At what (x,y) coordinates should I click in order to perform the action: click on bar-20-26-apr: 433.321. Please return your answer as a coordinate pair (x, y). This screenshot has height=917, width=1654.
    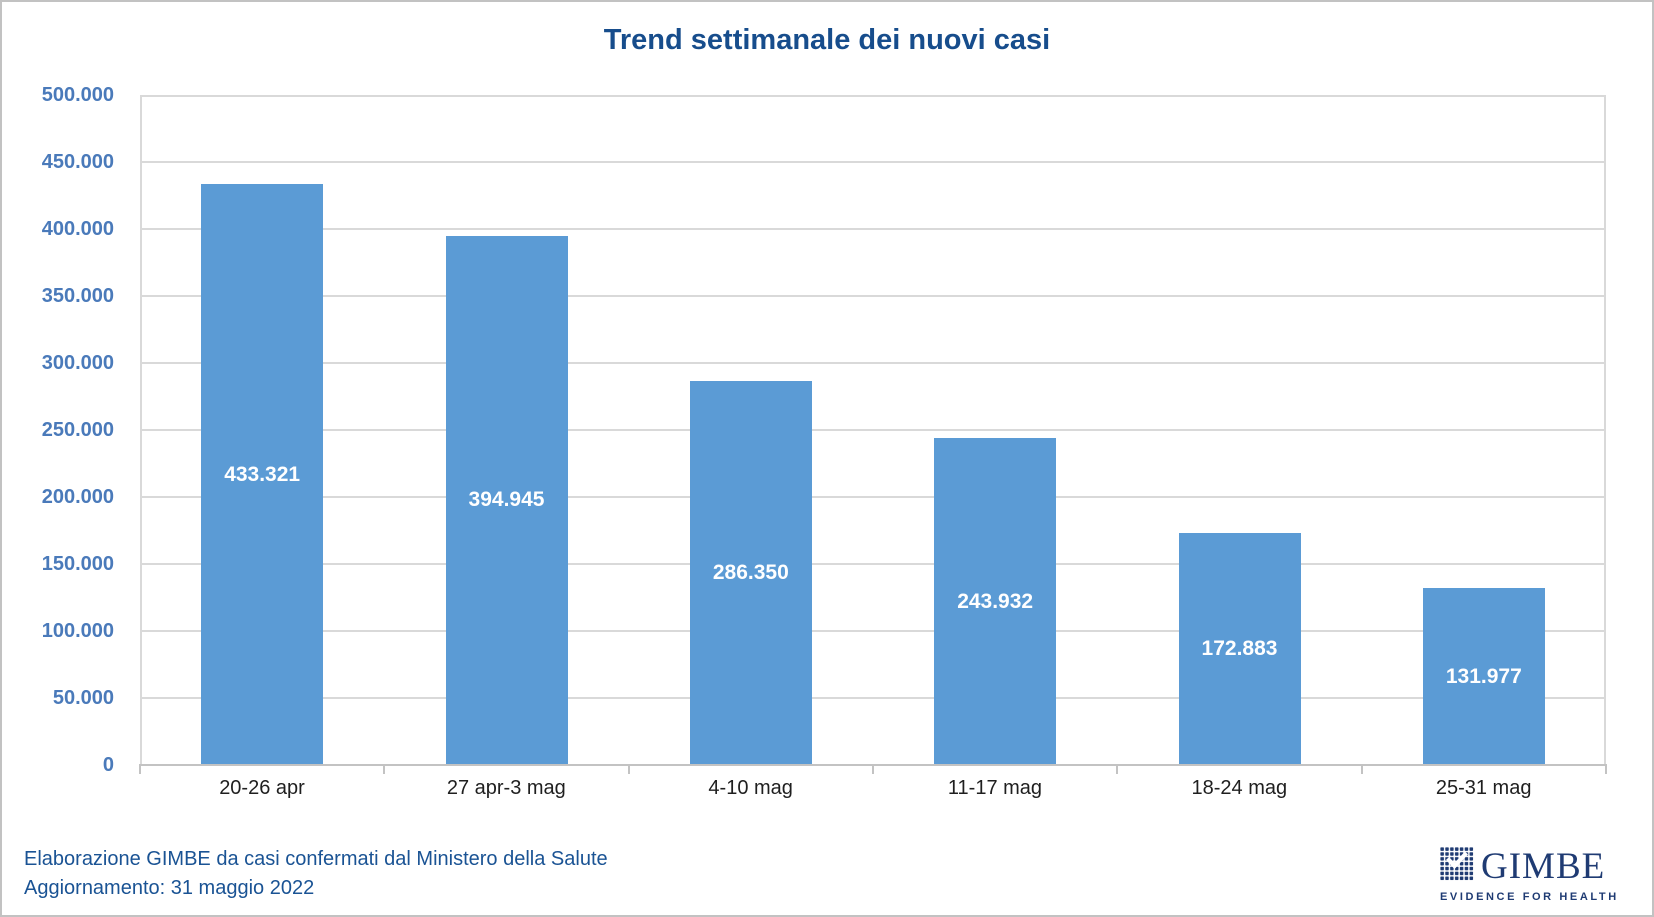
    Looking at the image, I should click on (262, 474).